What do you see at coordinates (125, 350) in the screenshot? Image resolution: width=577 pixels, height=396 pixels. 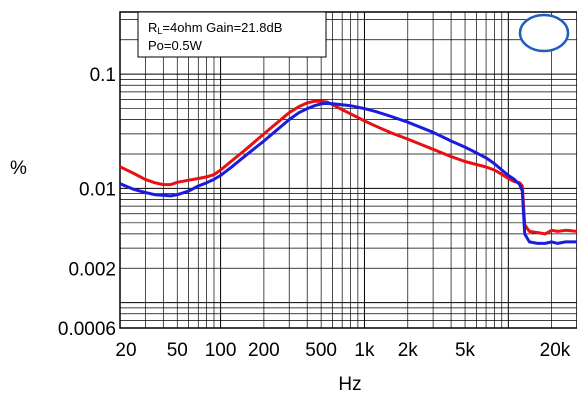 I see `x-tick-label: 20` at bounding box center [125, 350].